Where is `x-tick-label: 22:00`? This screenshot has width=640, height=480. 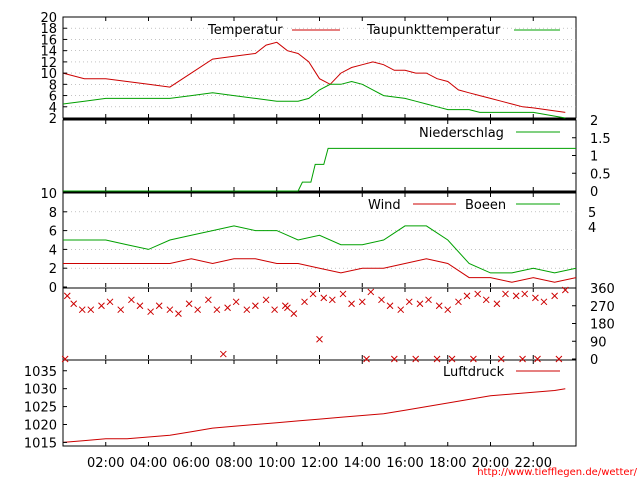 x-tick-label: 22:00 is located at coordinates (533, 463).